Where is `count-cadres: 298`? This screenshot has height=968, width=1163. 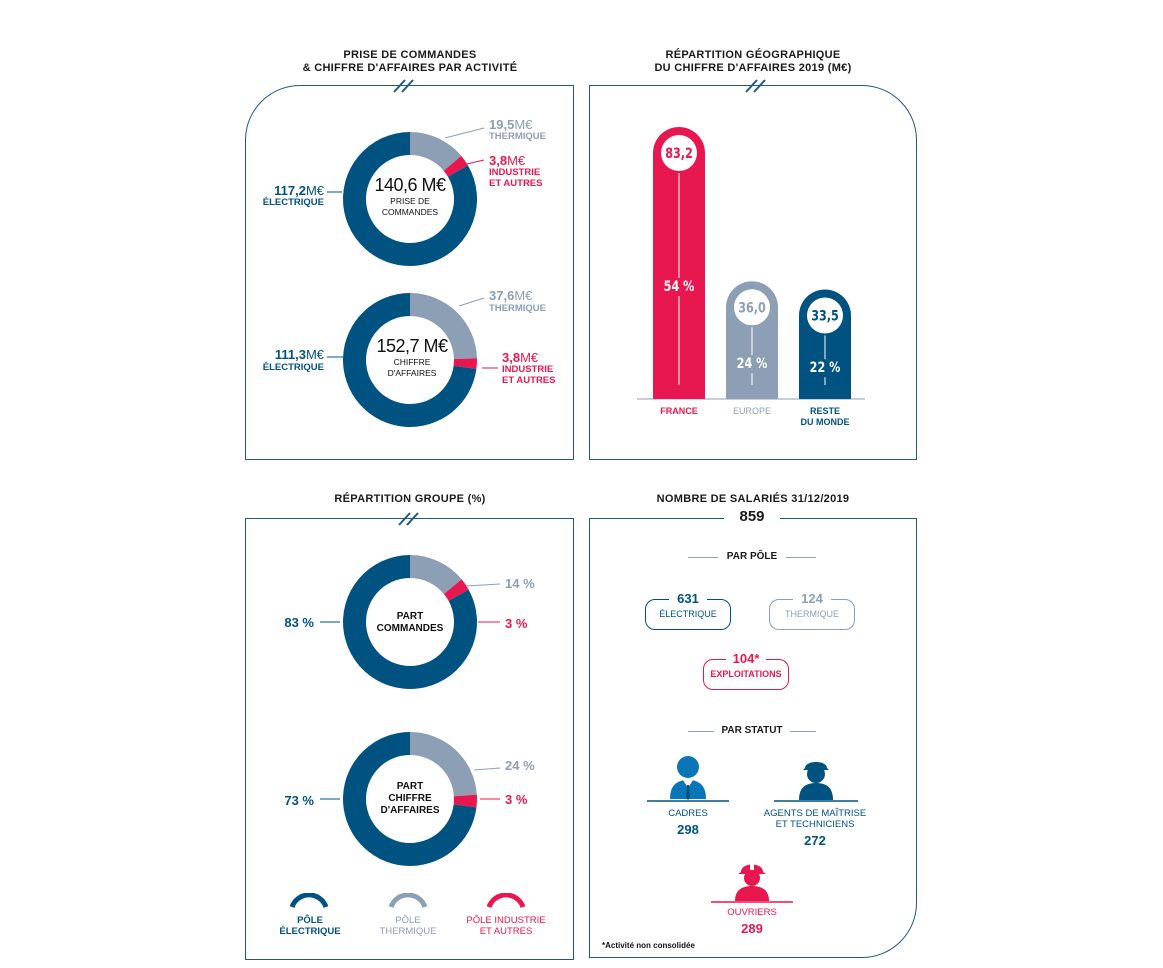 count-cadres: 298 is located at coordinates (688, 829).